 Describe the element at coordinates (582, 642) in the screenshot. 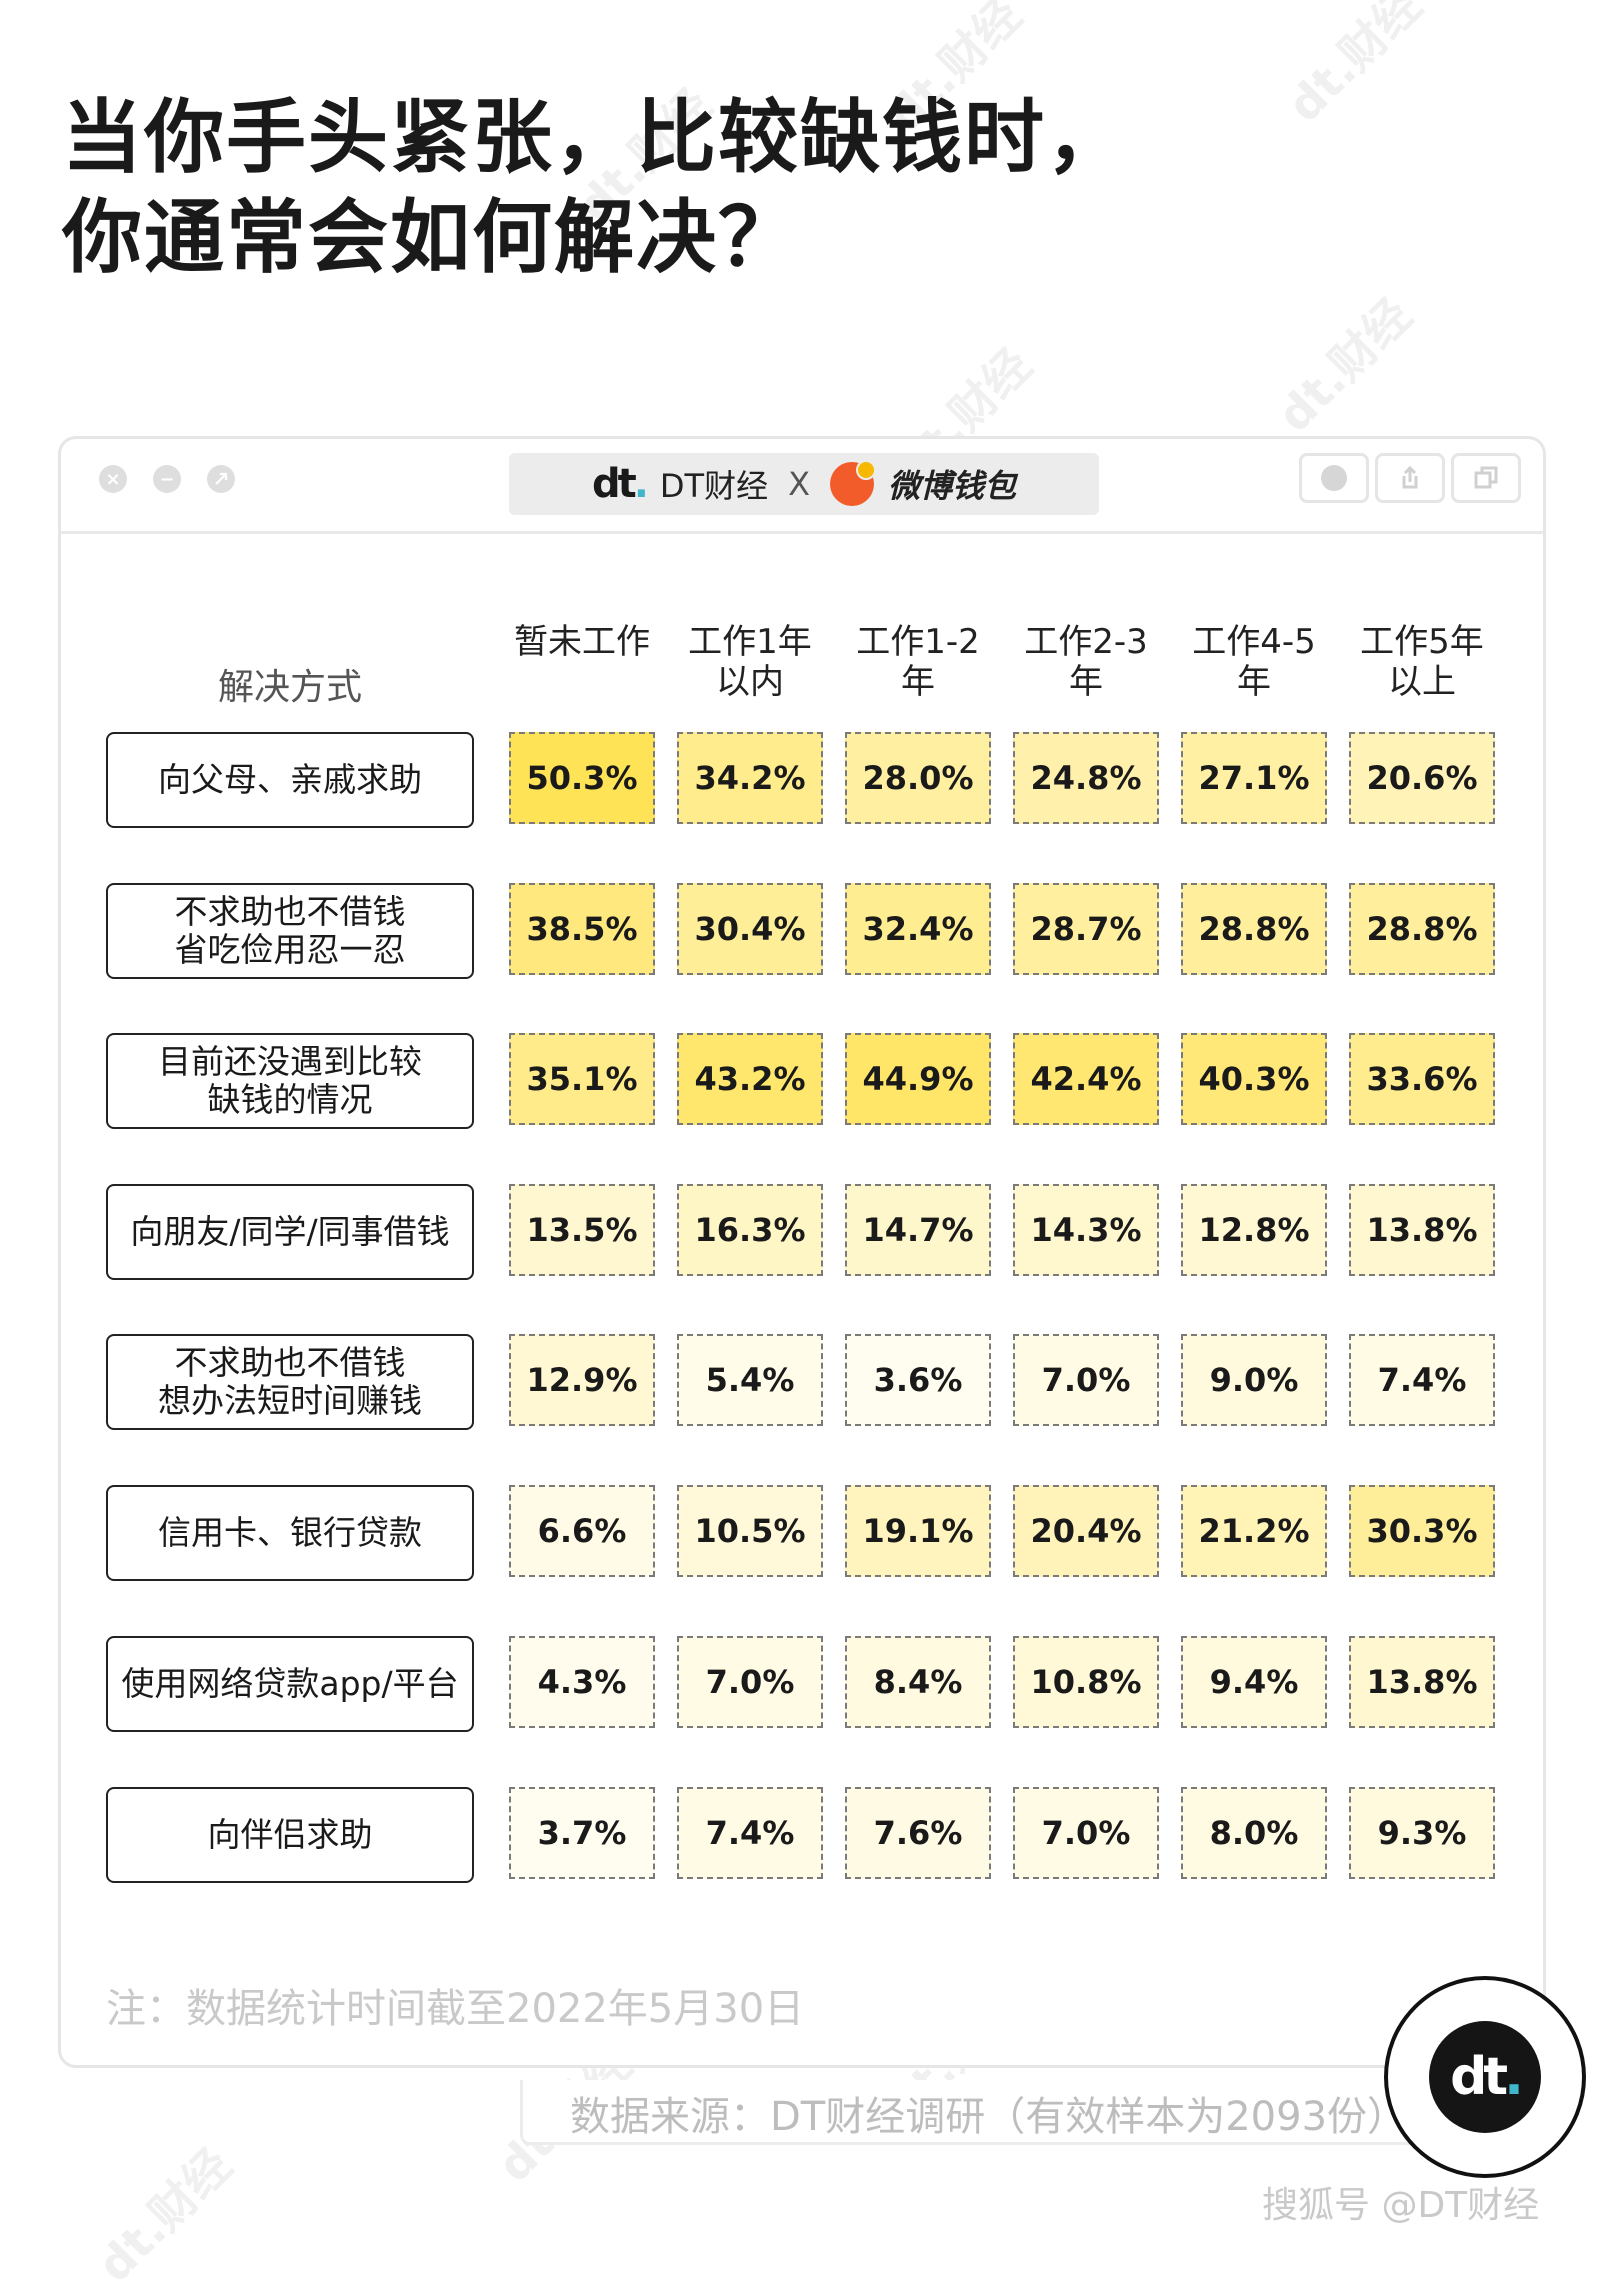

I see `column-header: 暂未工作` at that location.